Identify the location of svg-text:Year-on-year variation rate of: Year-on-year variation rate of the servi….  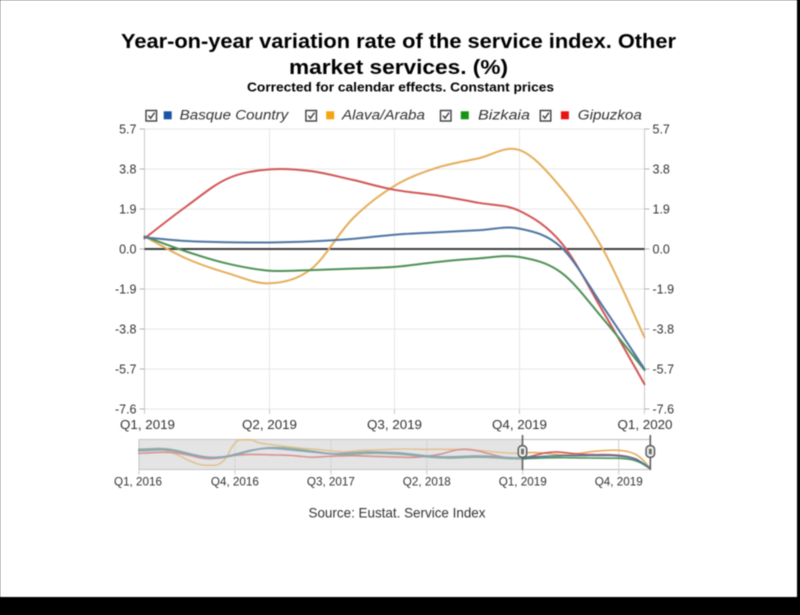
(398, 42).